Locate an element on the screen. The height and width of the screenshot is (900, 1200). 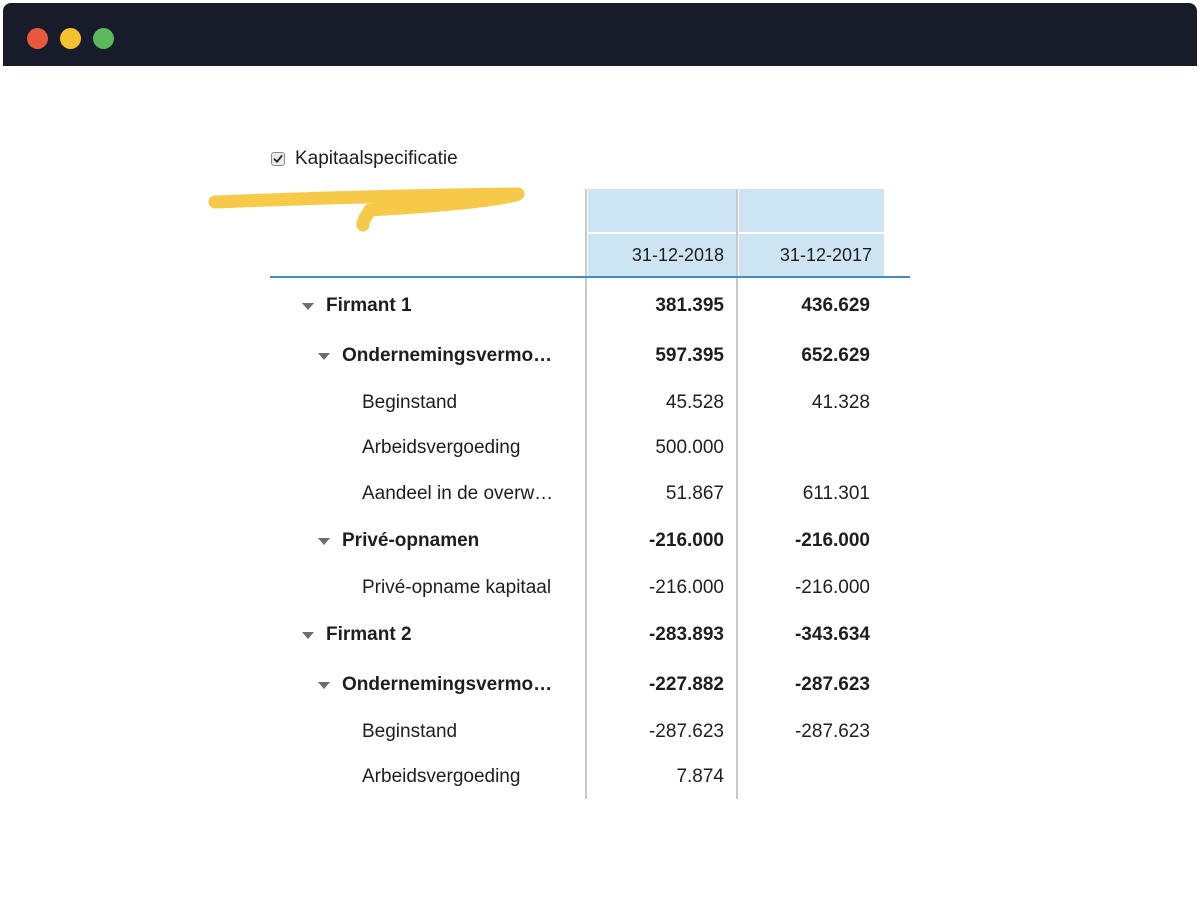
close-window-button is located at coordinates (37, 38).